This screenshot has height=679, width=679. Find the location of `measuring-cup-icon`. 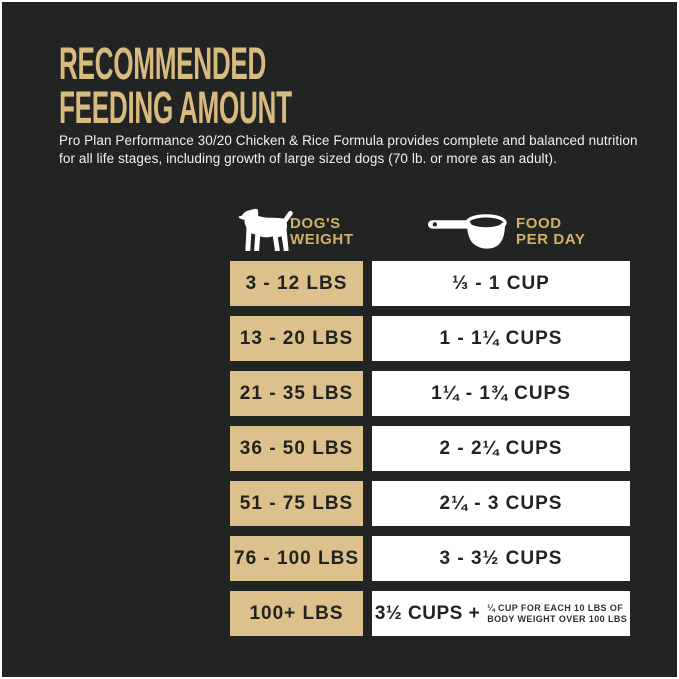

measuring-cup-icon is located at coordinates (467, 231).